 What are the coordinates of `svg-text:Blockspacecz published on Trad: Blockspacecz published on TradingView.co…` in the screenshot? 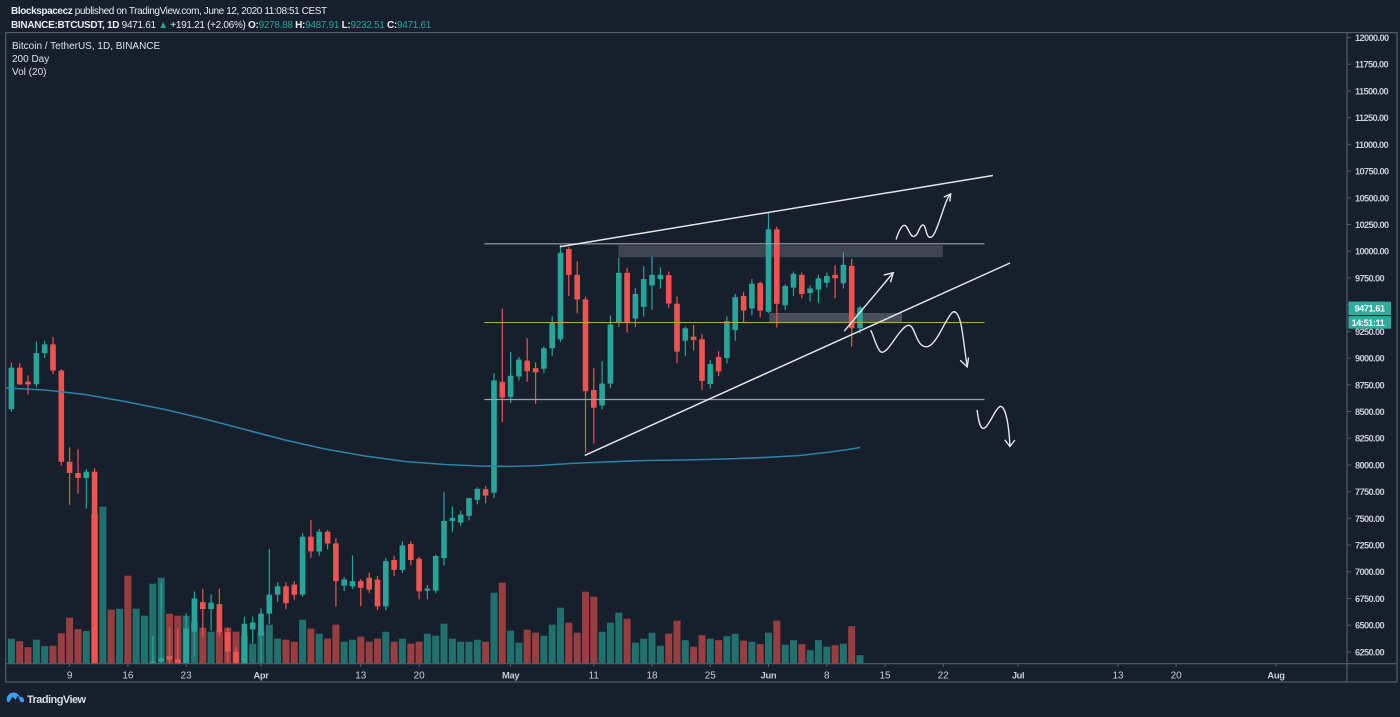 It's located at (169, 11).